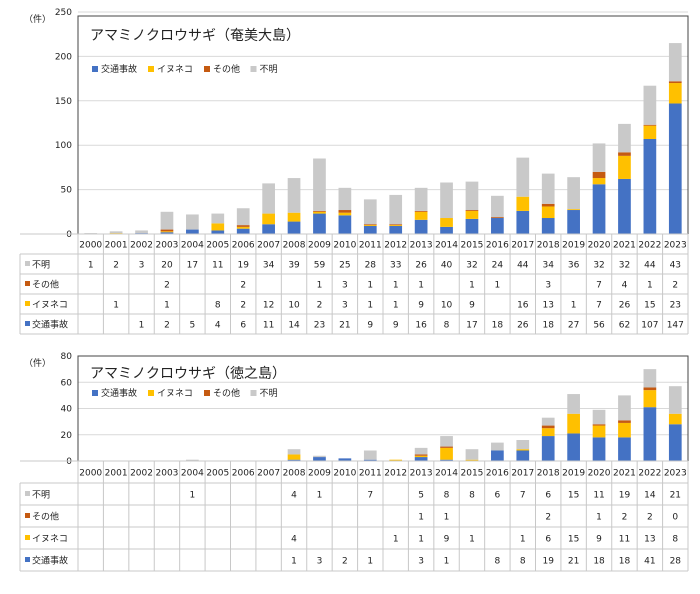 This screenshot has width=700, height=594. Describe the element at coordinates (141, 474) in the screenshot. I see `x-tick-label: 2002` at that location.